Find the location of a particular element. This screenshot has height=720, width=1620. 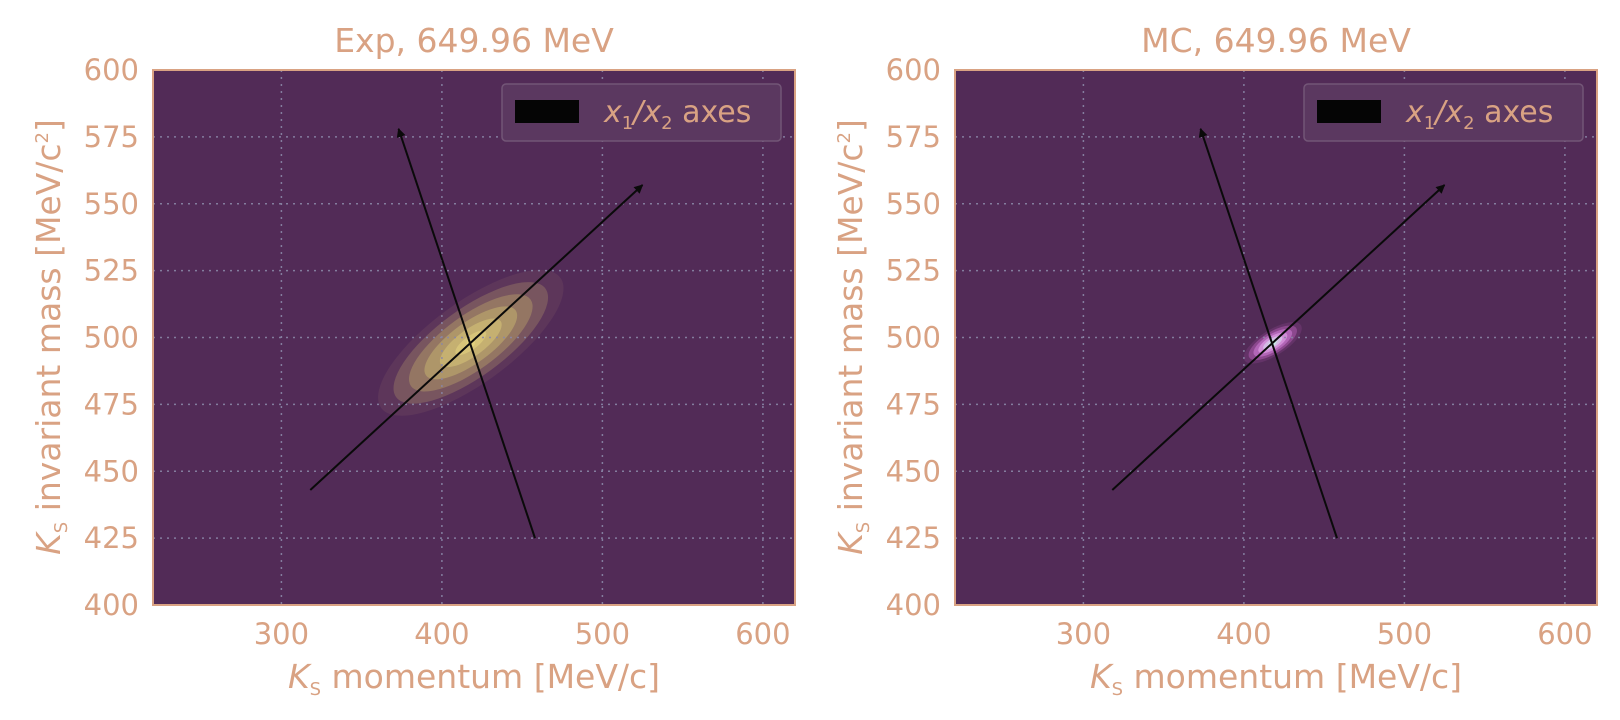

panel-title: MC, 649.96 MeV is located at coordinates (1276, 40).